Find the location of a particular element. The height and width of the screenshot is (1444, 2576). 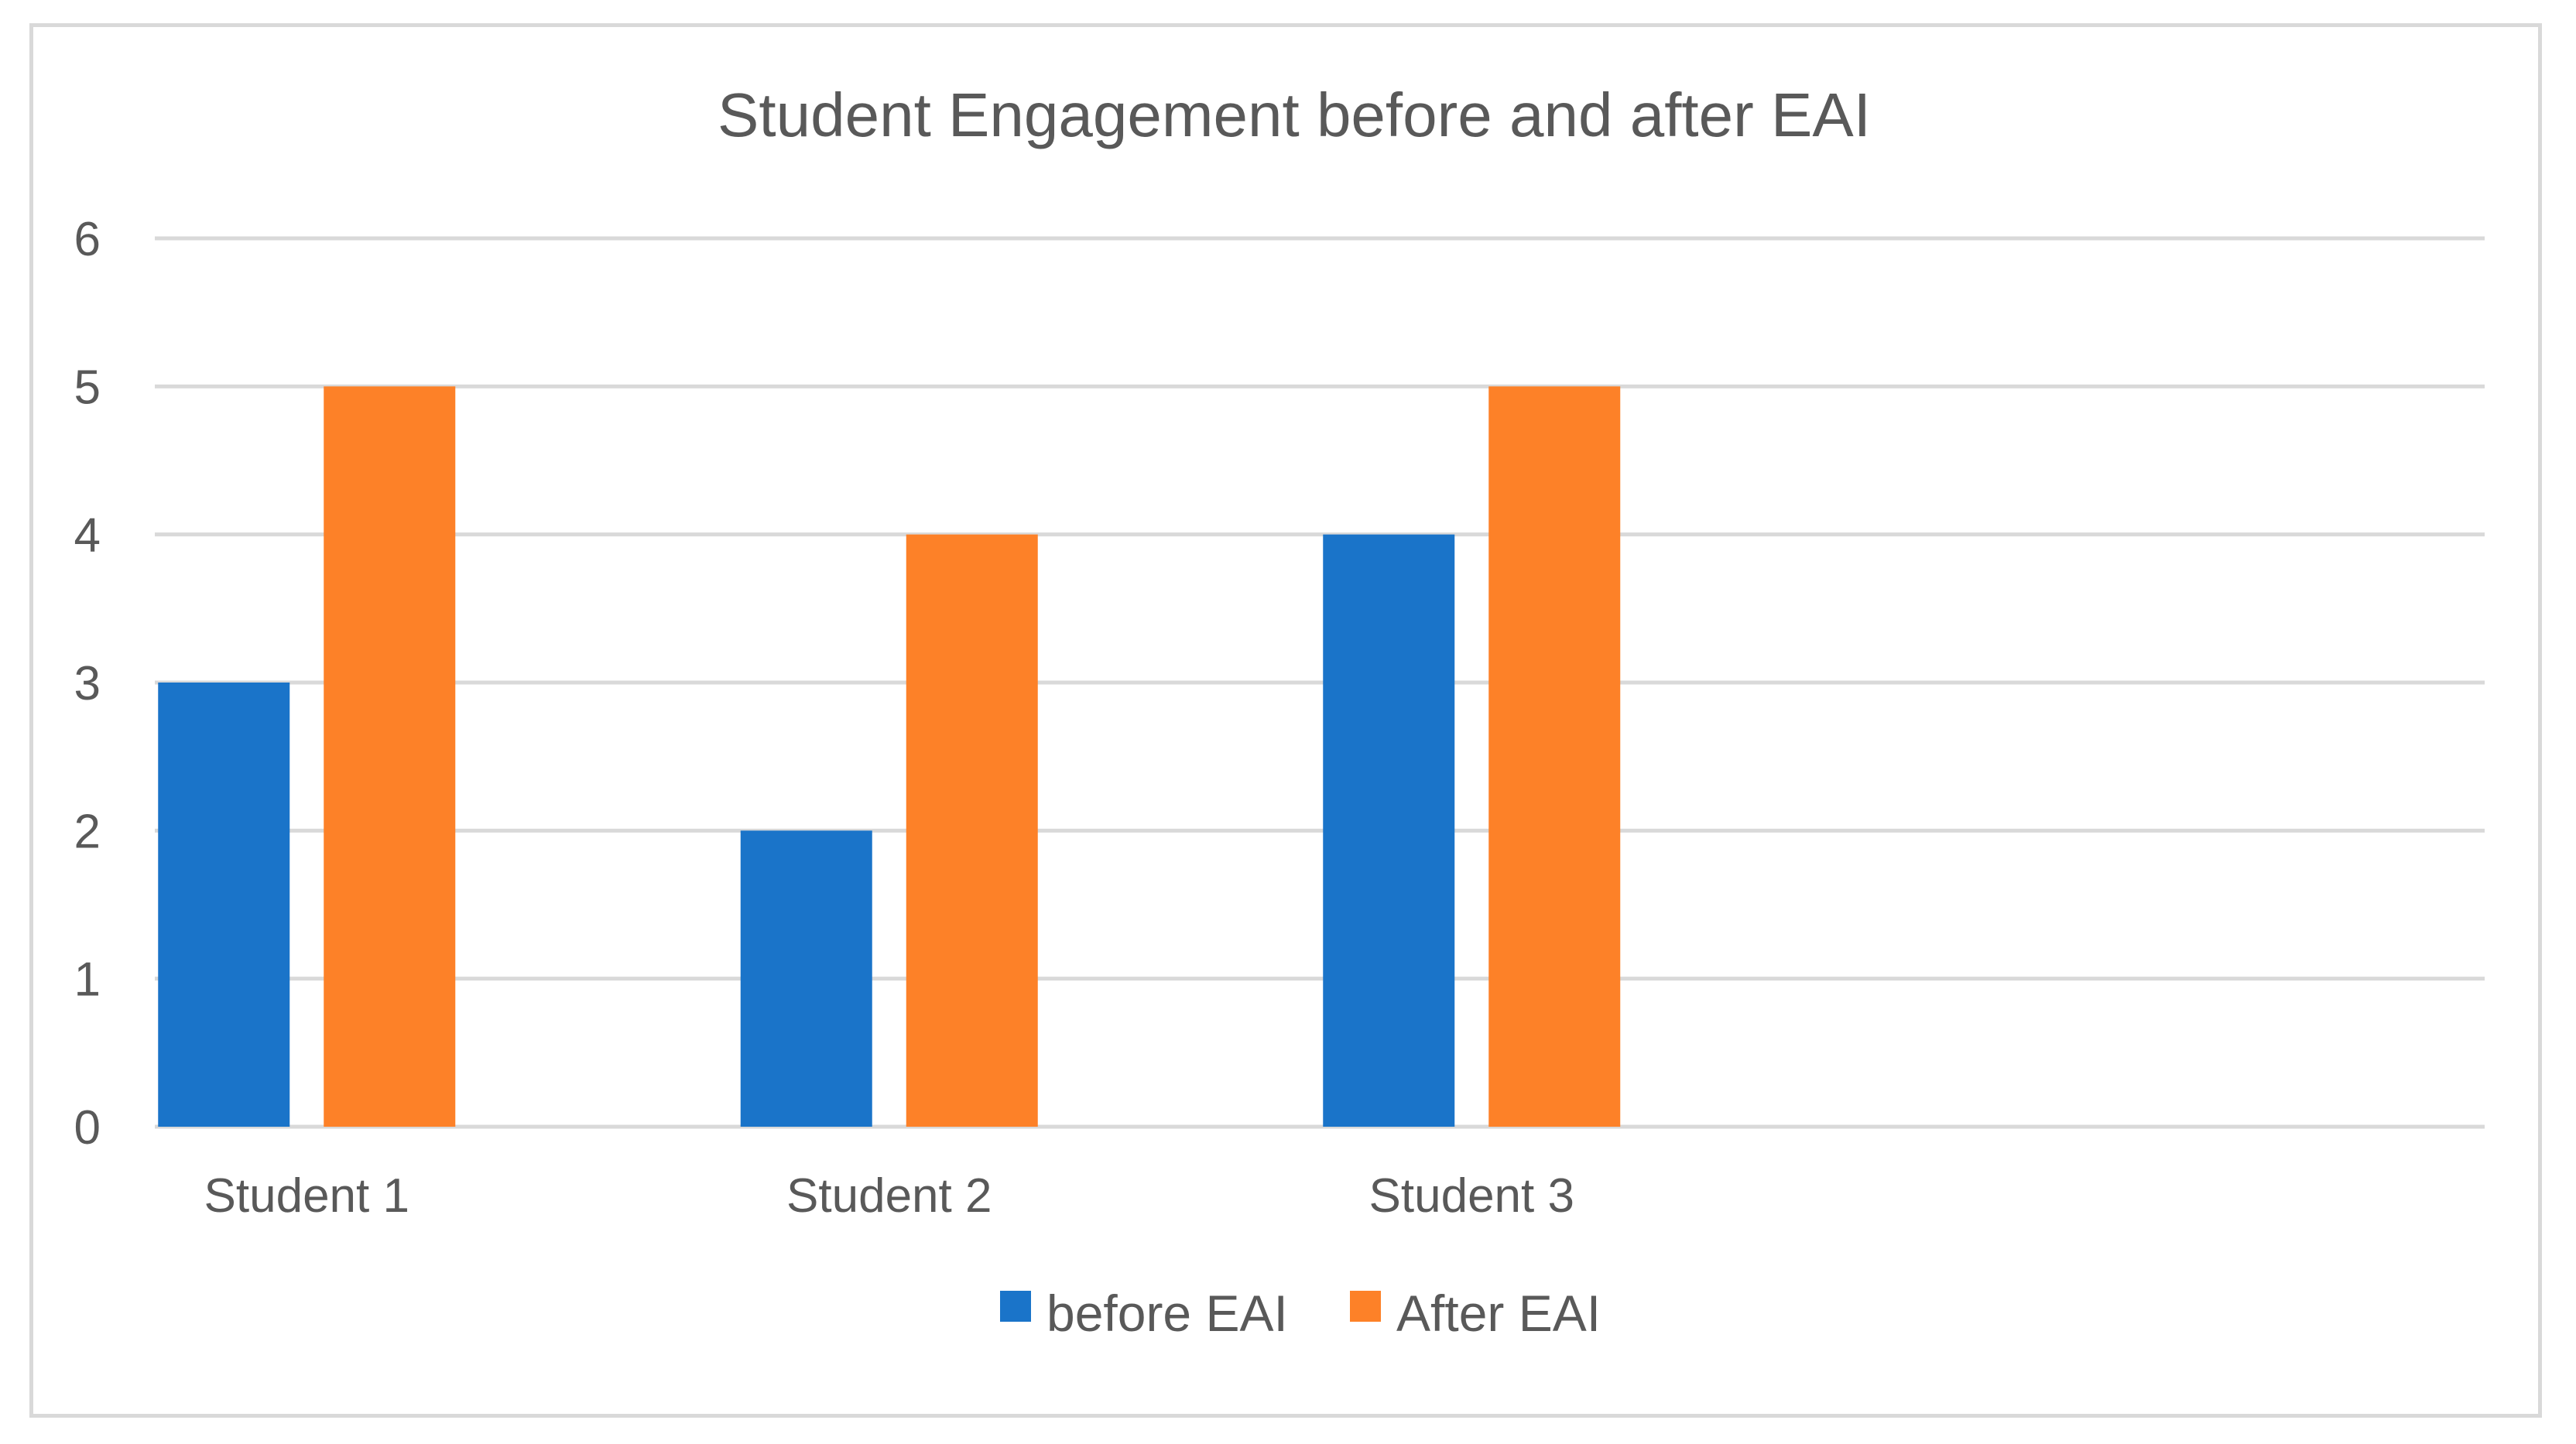

y-tick-label: 0 is located at coordinates (87, 1128).